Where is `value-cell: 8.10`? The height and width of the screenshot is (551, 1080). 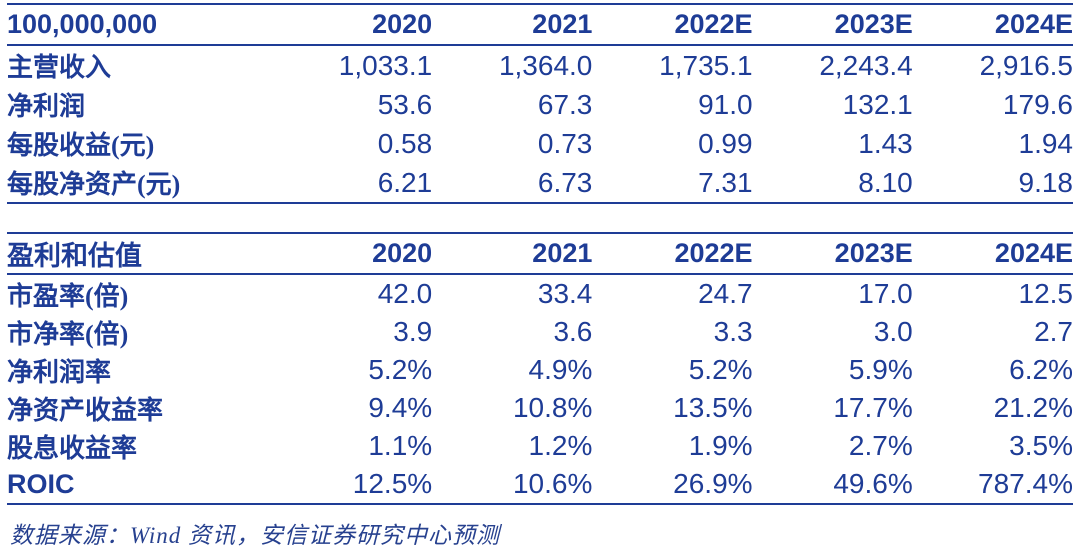 value-cell: 8.10 is located at coordinates (885, 182).